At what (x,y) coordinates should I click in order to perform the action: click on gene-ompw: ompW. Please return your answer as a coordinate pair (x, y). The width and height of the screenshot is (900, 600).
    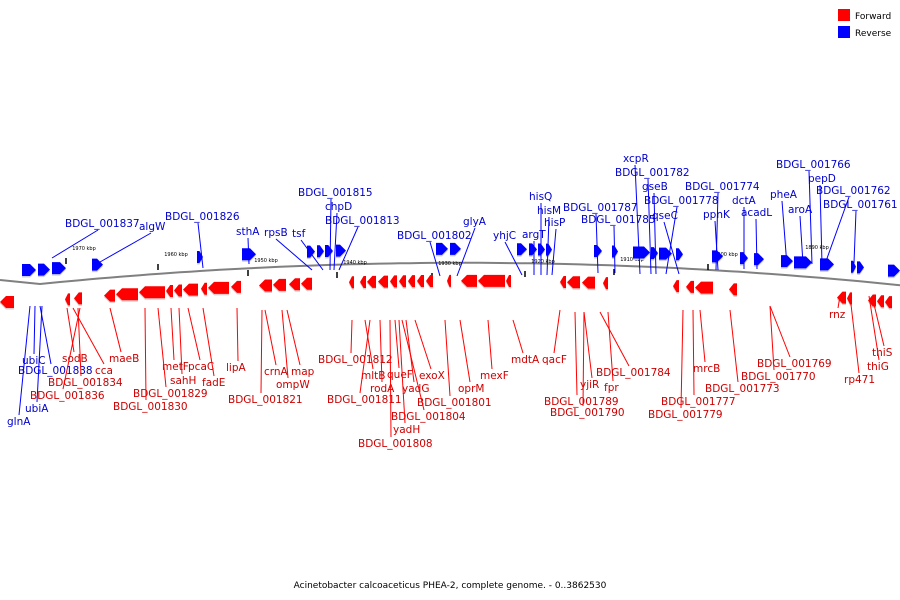
    Looking at the image, I should click on (293, 350).